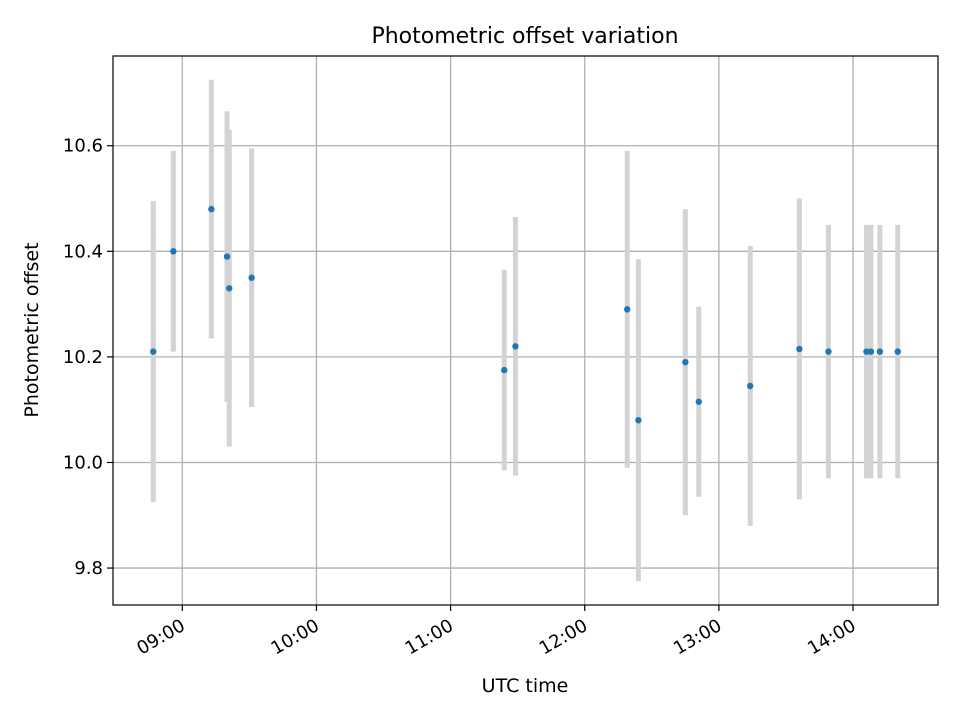  Describe the element at coordinates (32, 329) in the screenshot. I see `y-axis-label: Photometric offset` at that location.